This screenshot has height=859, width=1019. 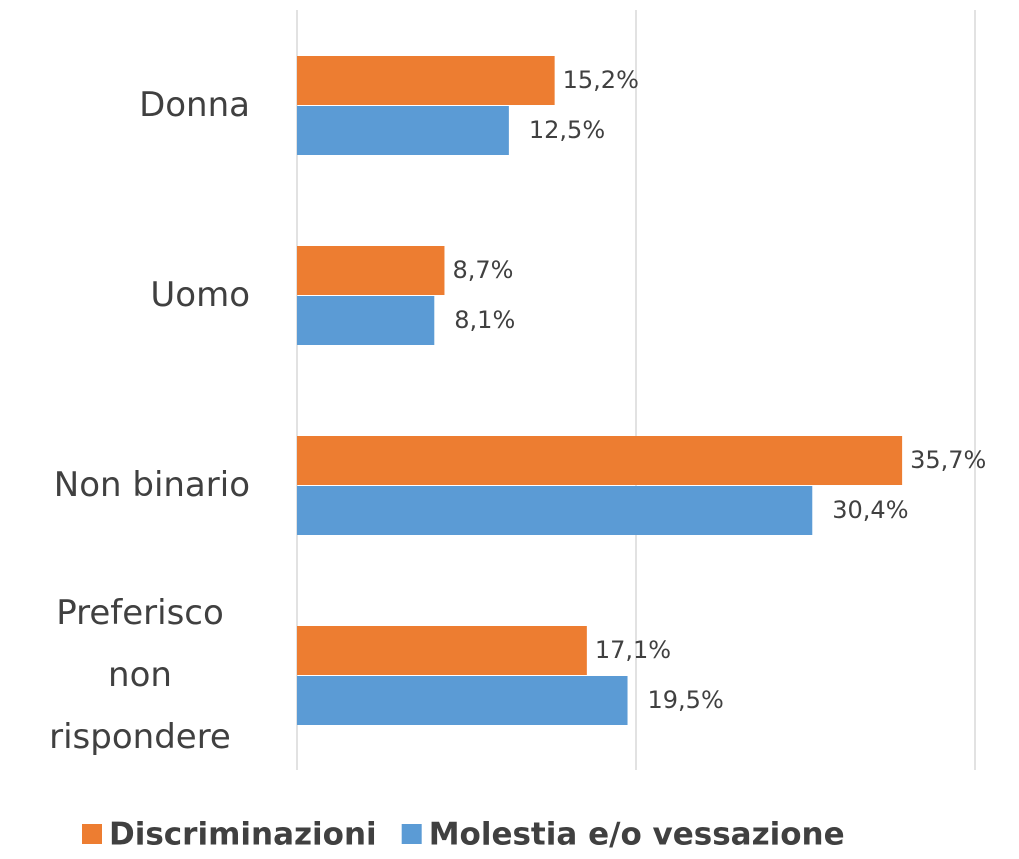 What do you see at coordinates (125, 105) in the screenshot?
I see `category-label: Donna` at bounding box center [125, 105].